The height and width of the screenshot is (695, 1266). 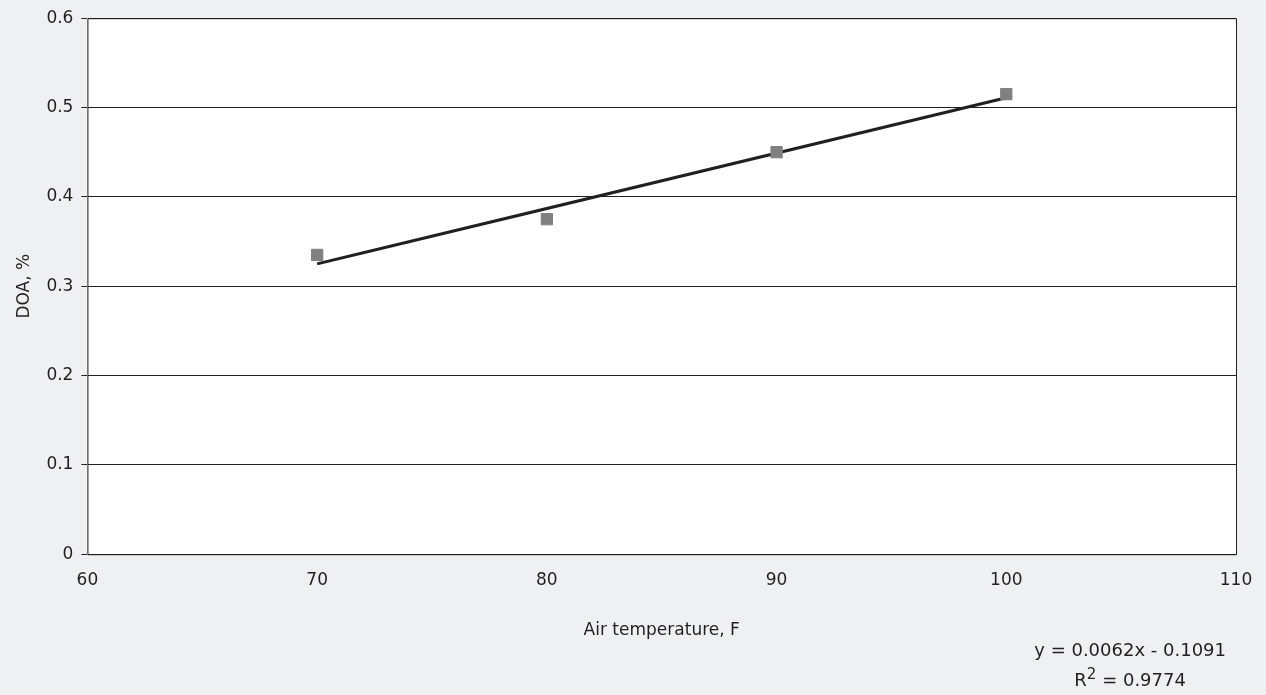 I want to click on x-tick-label: 60, so click(x=87, y=578).